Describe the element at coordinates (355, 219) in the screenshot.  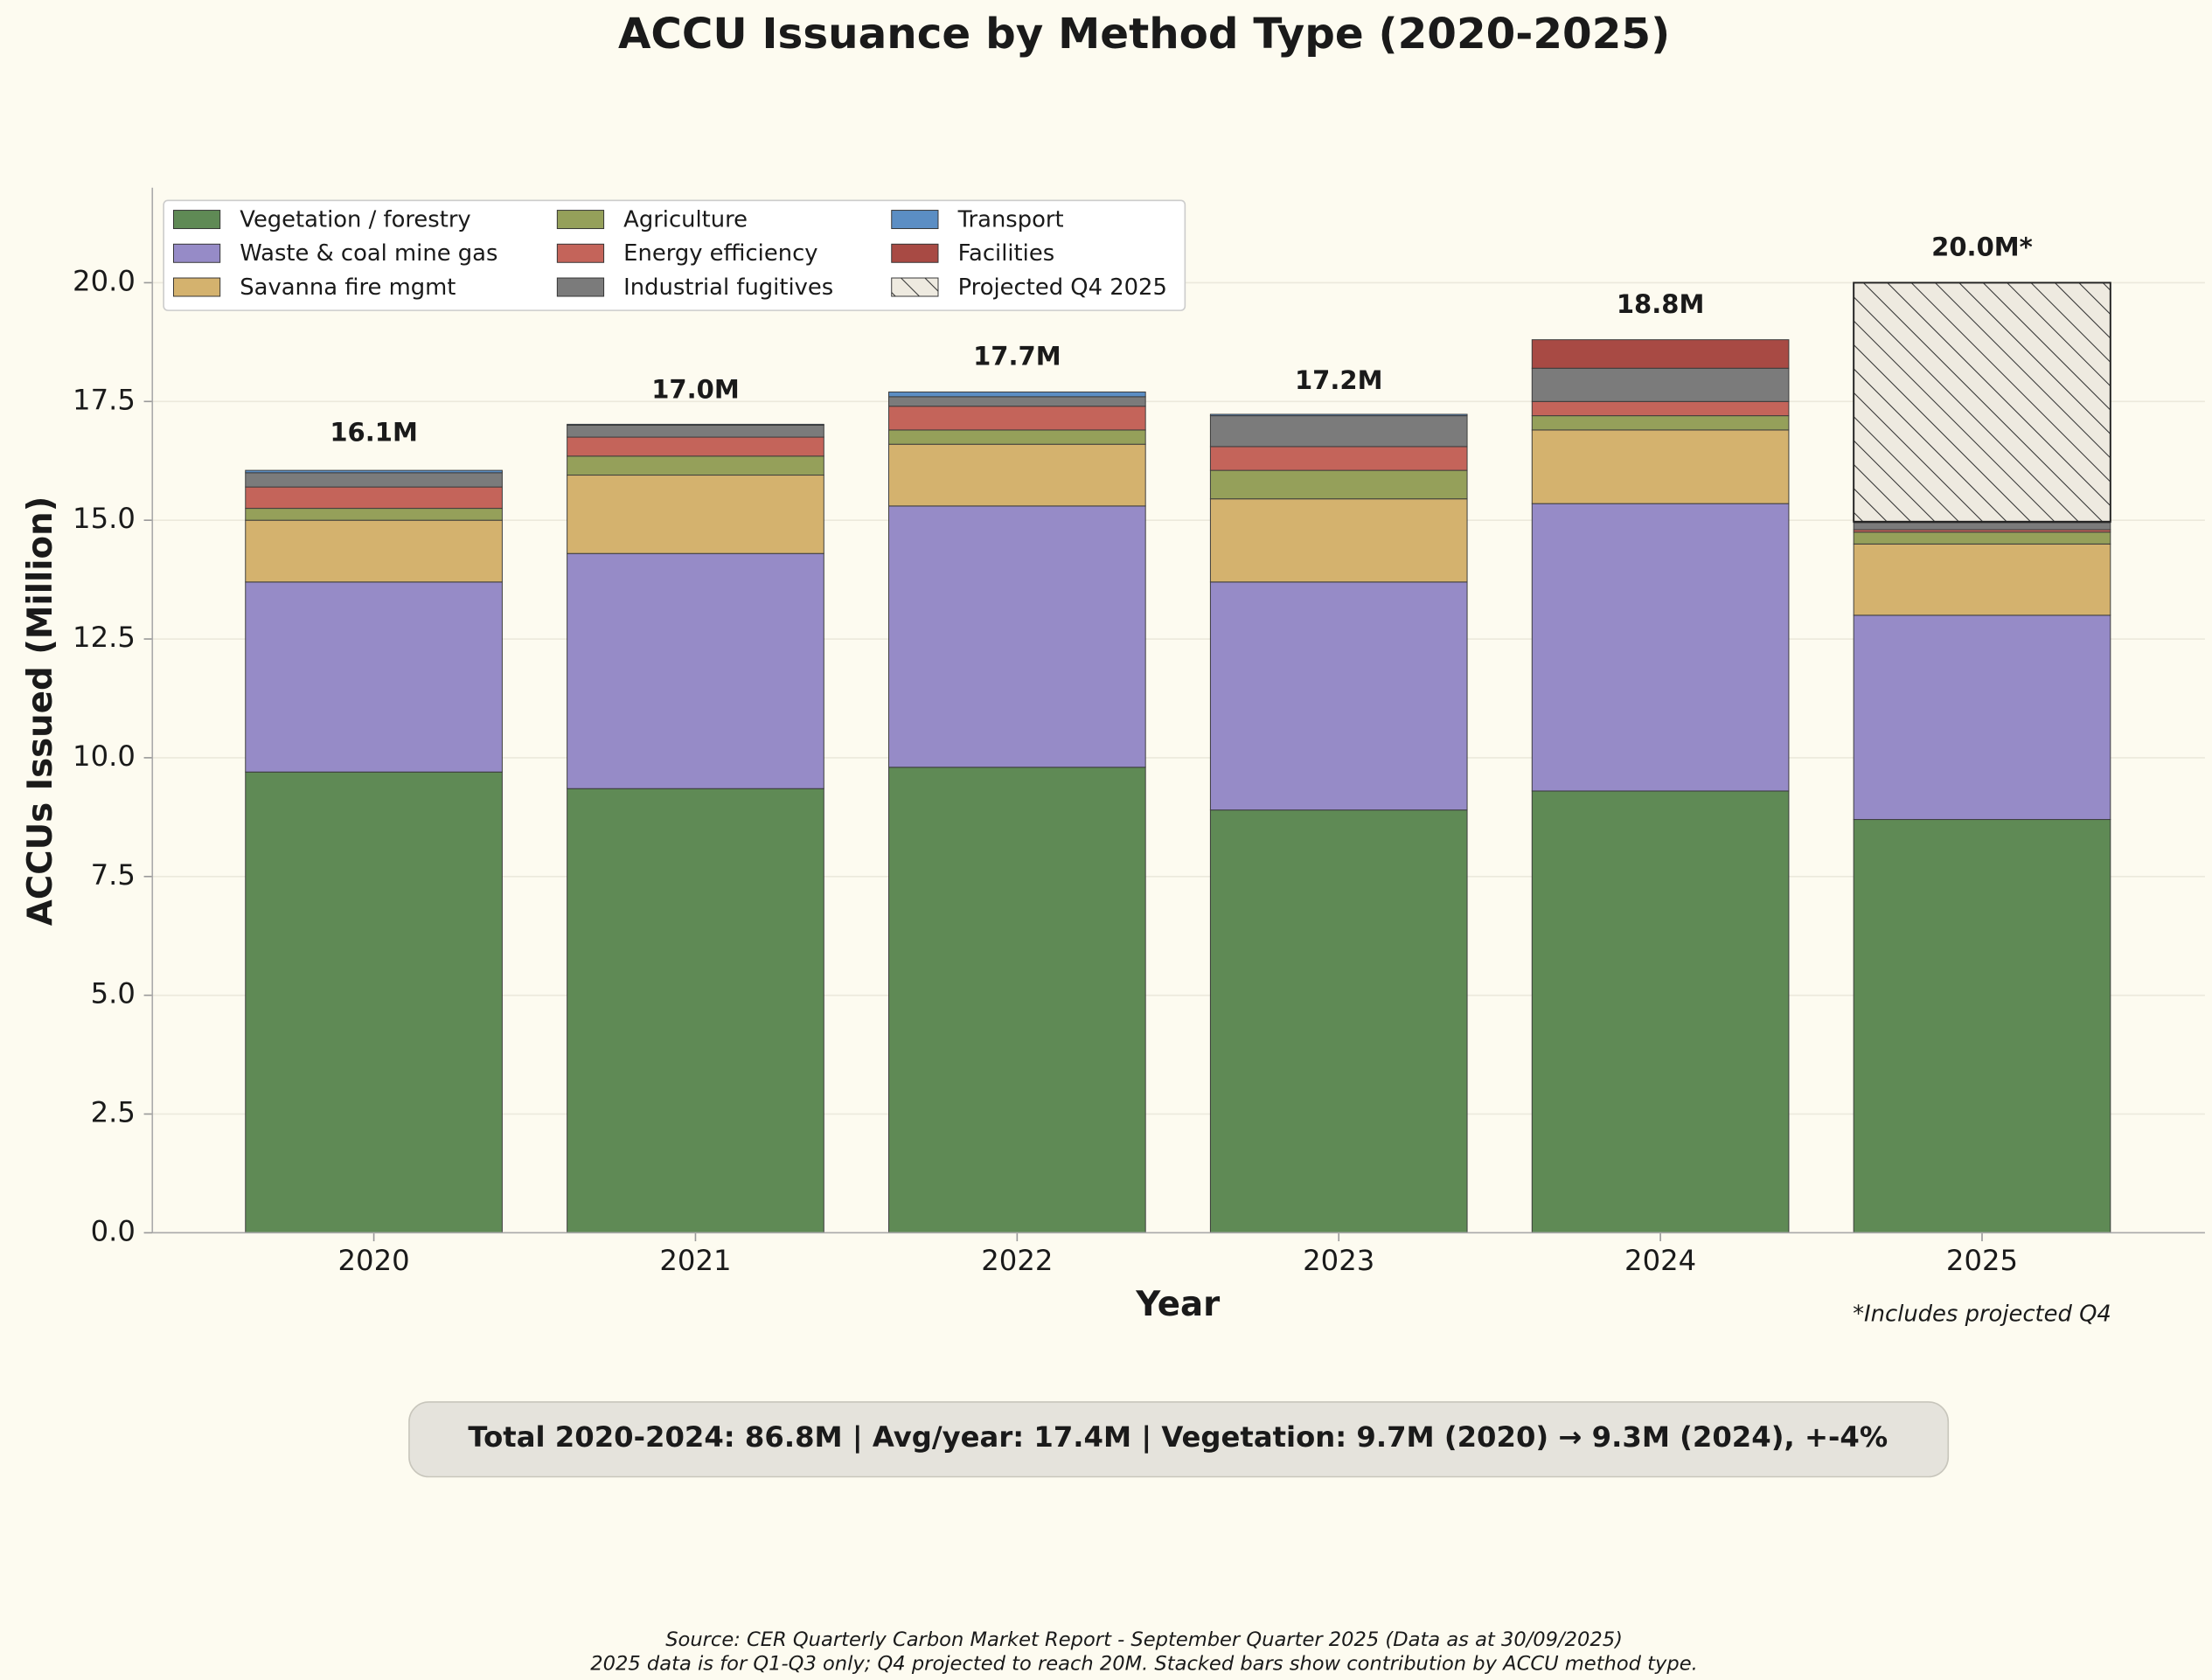
I see `legend-label: Vegetation / forestry` at that location.